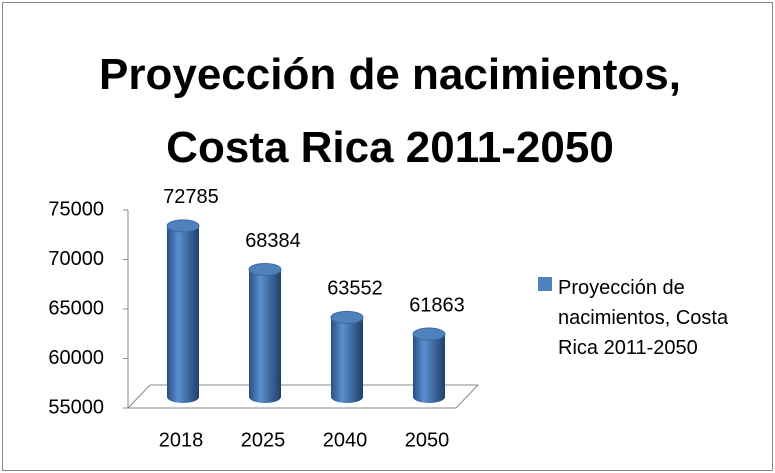  Describe the element at coordinates (427, 440) in the screenshot. I see `x-tick-label: 2050` at that location.